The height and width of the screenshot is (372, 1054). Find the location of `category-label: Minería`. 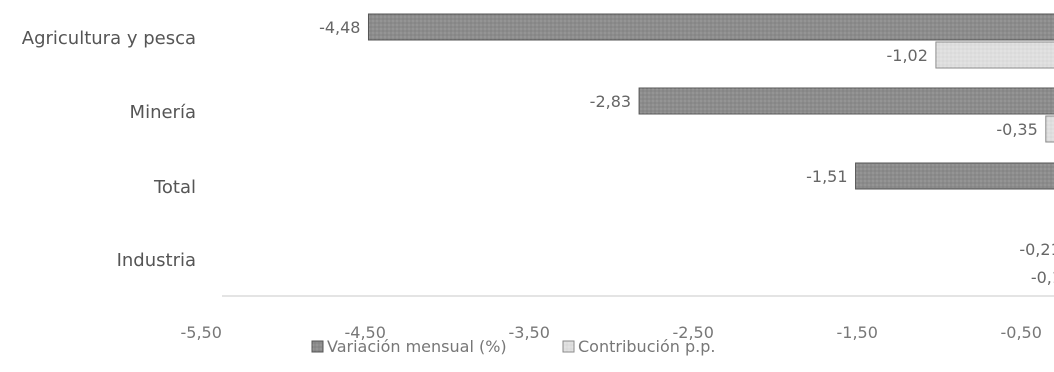

category-label: Minería is located at coordinates (163, 112).